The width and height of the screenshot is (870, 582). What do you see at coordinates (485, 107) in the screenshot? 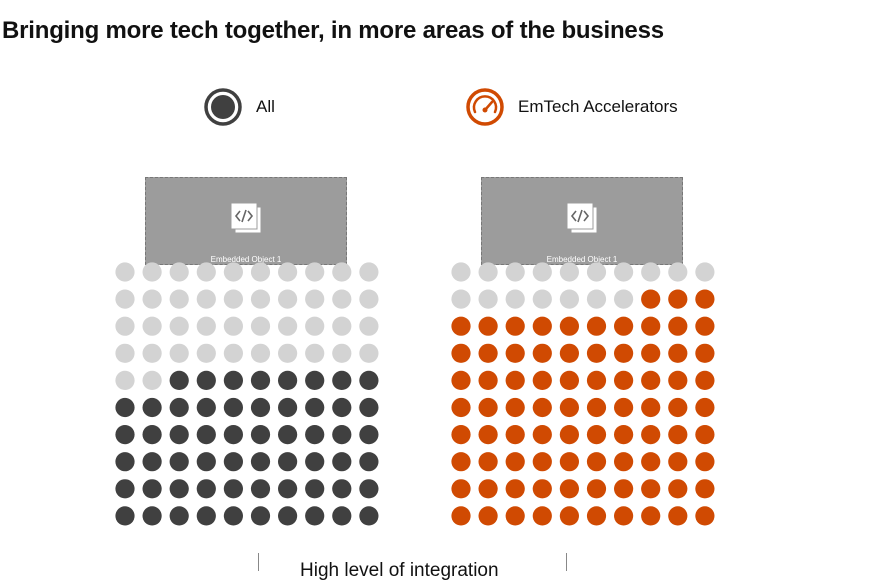
I see `speedometer-icon` at bounding box center [485, 107].